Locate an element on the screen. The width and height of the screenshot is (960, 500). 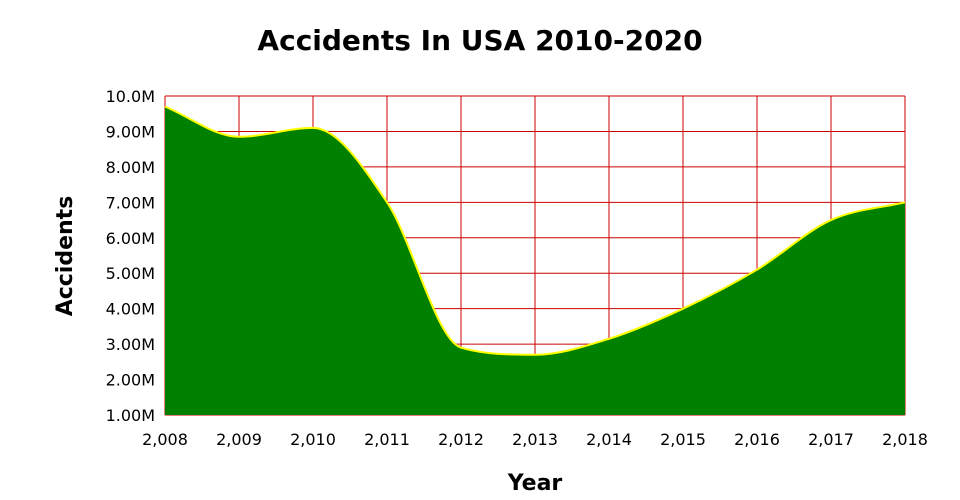
x-tick-label: 2,008 is located at coordinates (165, 439).